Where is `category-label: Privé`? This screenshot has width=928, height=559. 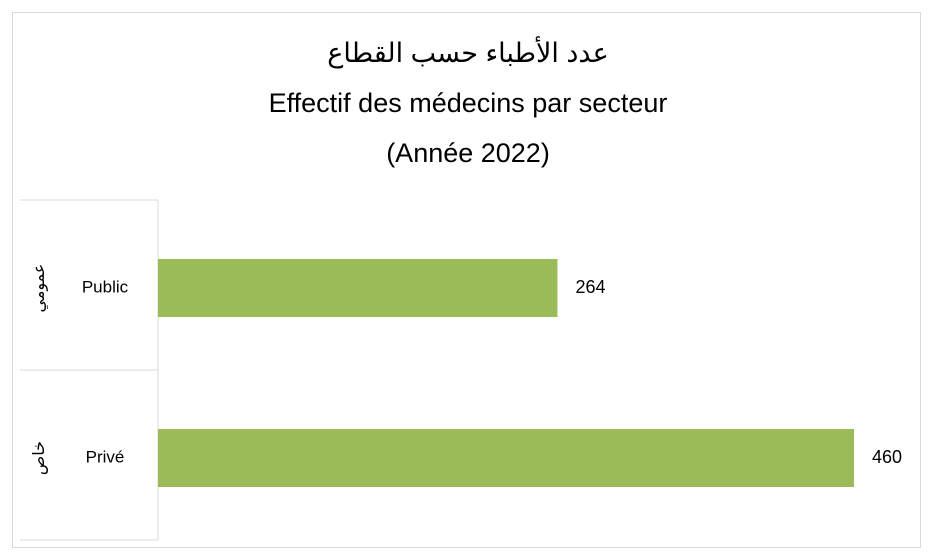
category-label: Privé is located at coordinates (105, 456).